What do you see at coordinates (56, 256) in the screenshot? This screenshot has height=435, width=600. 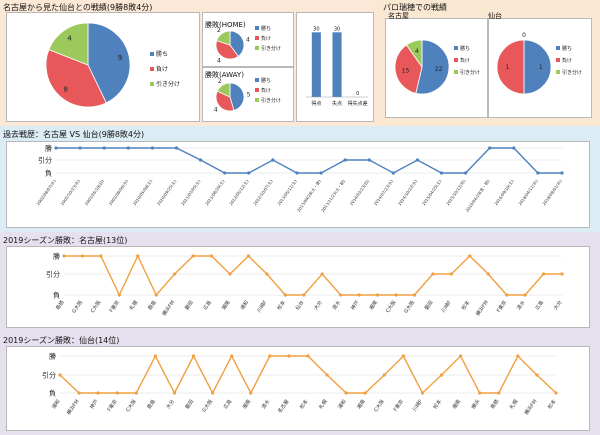 I see `nagoya_season-ylabel-0: 勝` at bounding box center [56, 256].